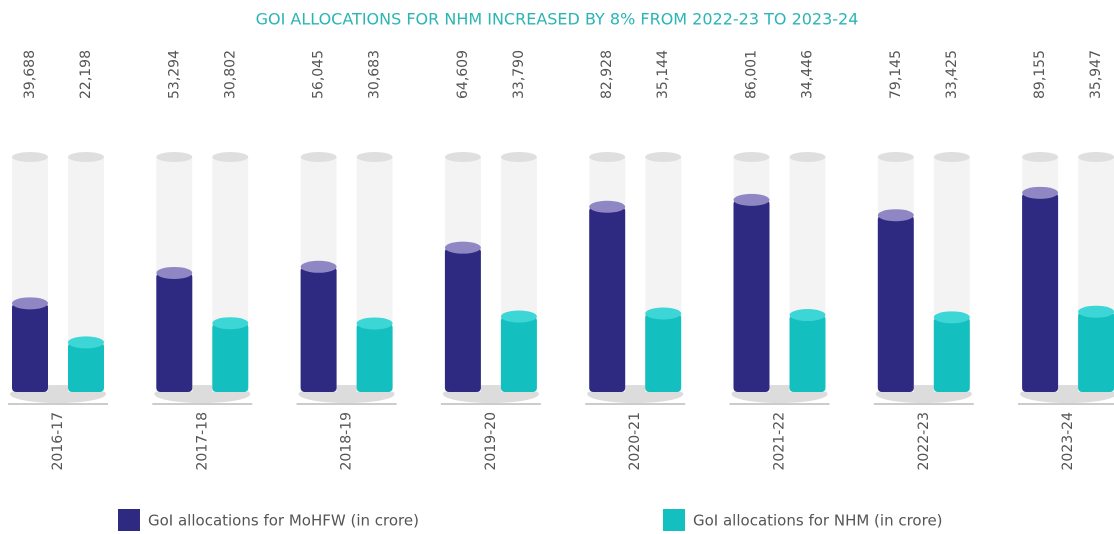 Image resolution: width=1114 pixels, height=534 pixels. What do you see at coordinates (30, 74) in the screenshot?
I see `value-label: 39,688` at bounding box center [30, 74].